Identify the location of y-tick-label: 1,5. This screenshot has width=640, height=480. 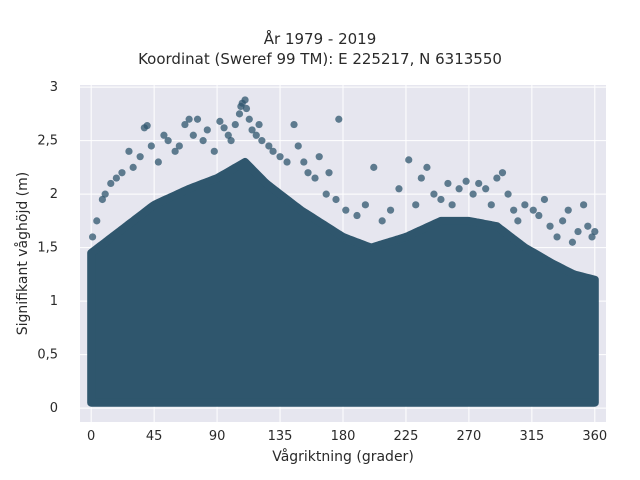
(47, 248).